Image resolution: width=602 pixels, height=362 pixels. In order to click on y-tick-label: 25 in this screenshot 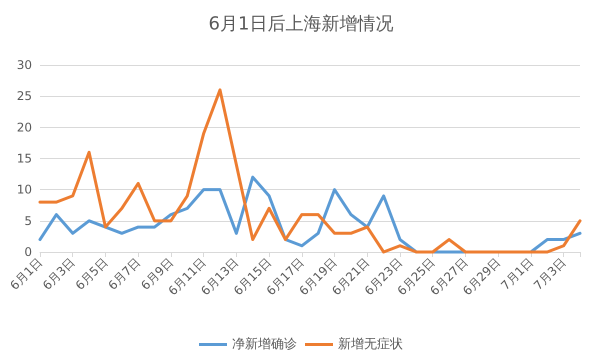, I will do `click(24, 96)`.